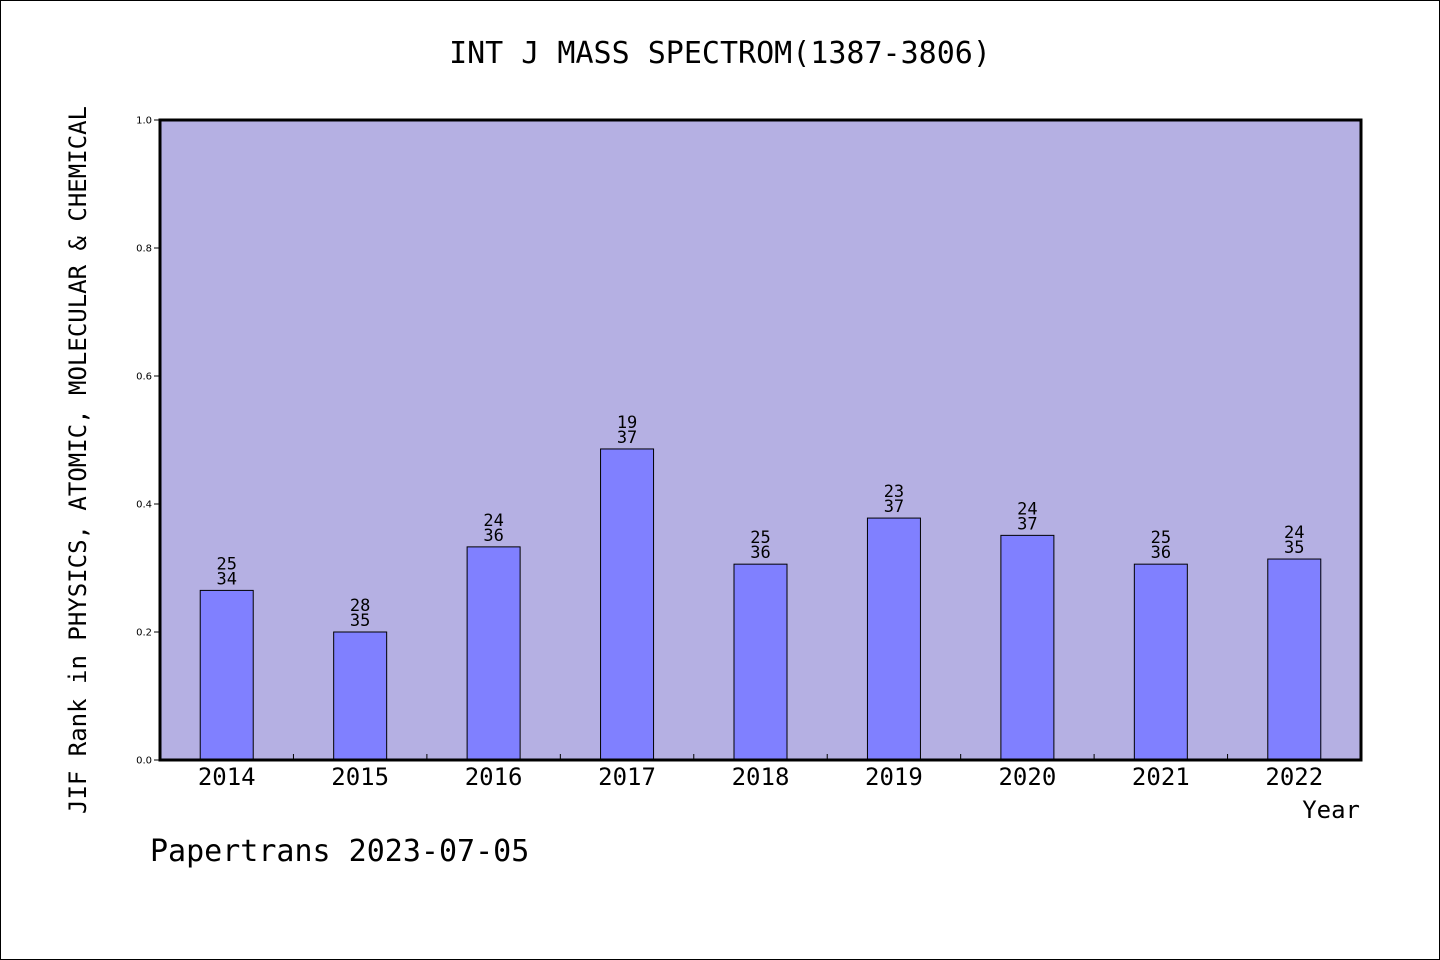  What do you see at coordinates (894, 777) in the screenshot?
I see `x-tick-label: 2019` at bounding box center [894, 777].